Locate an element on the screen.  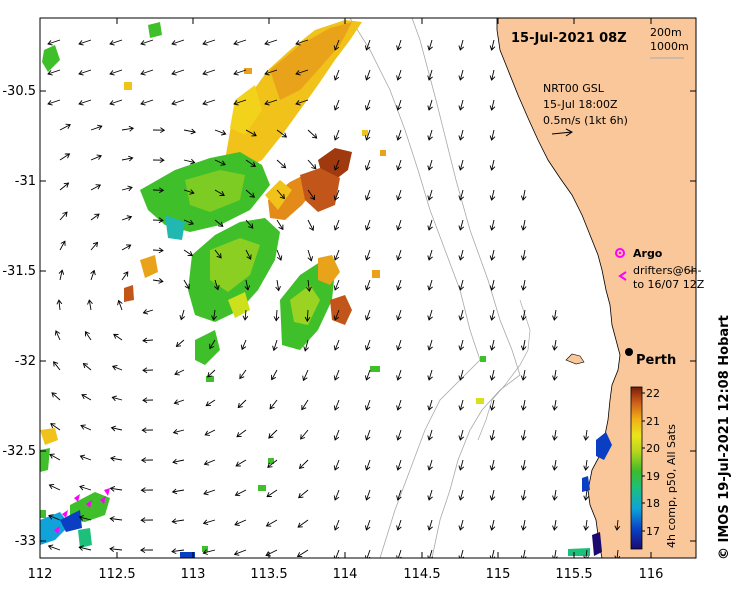
colorbar-ticks is located at coordinates (643, 462).